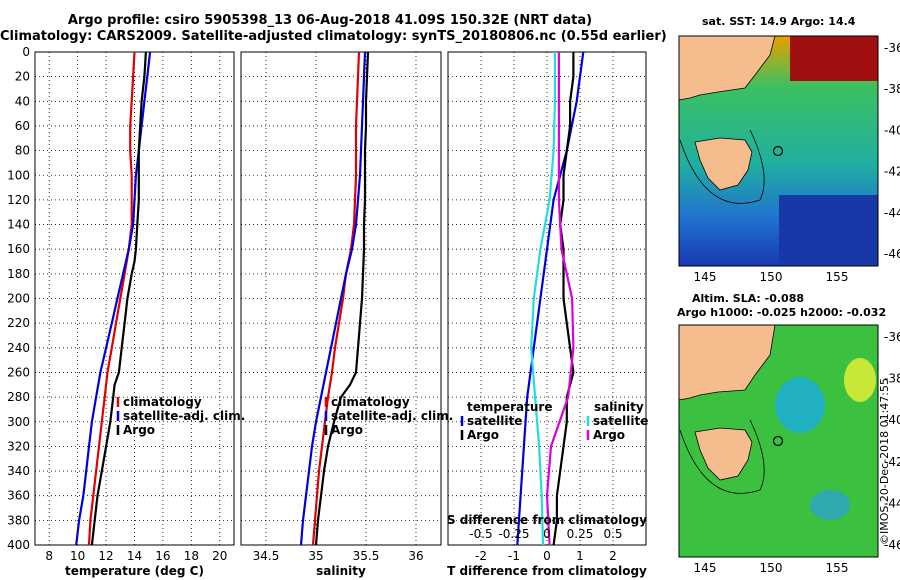 The width and height of the screenshot is (900, 580). What do you see at coordinates (563, 299) in the screenshot?
I see `differences-series-t-argo` at bounding box center [563, 299].